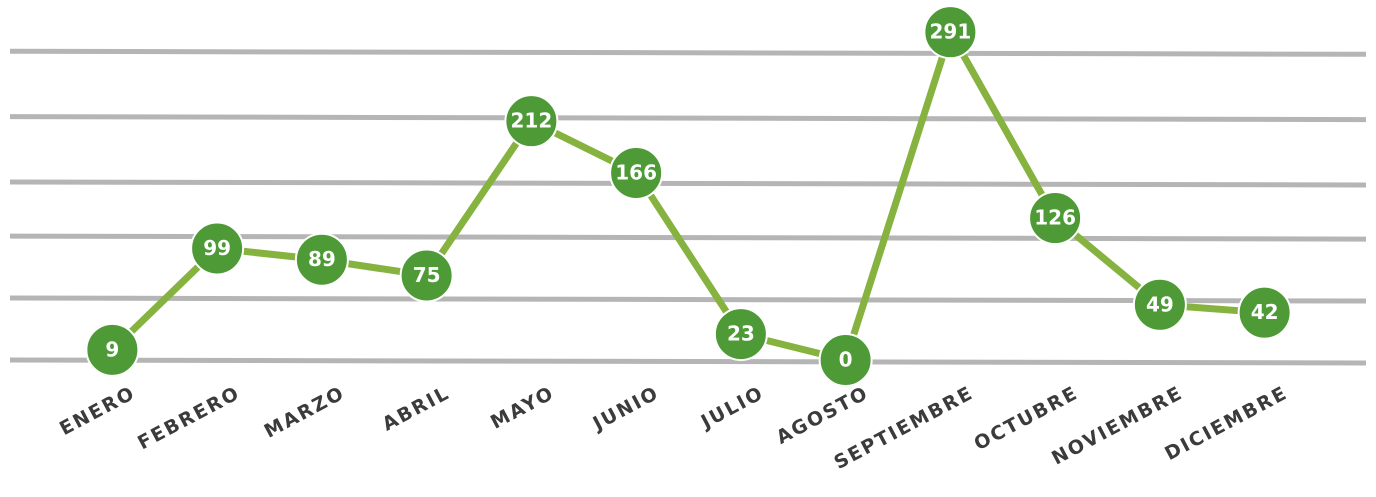 This screenshot has height=497, width=1376. I want to click on data-label: 291, so click(951, 32).